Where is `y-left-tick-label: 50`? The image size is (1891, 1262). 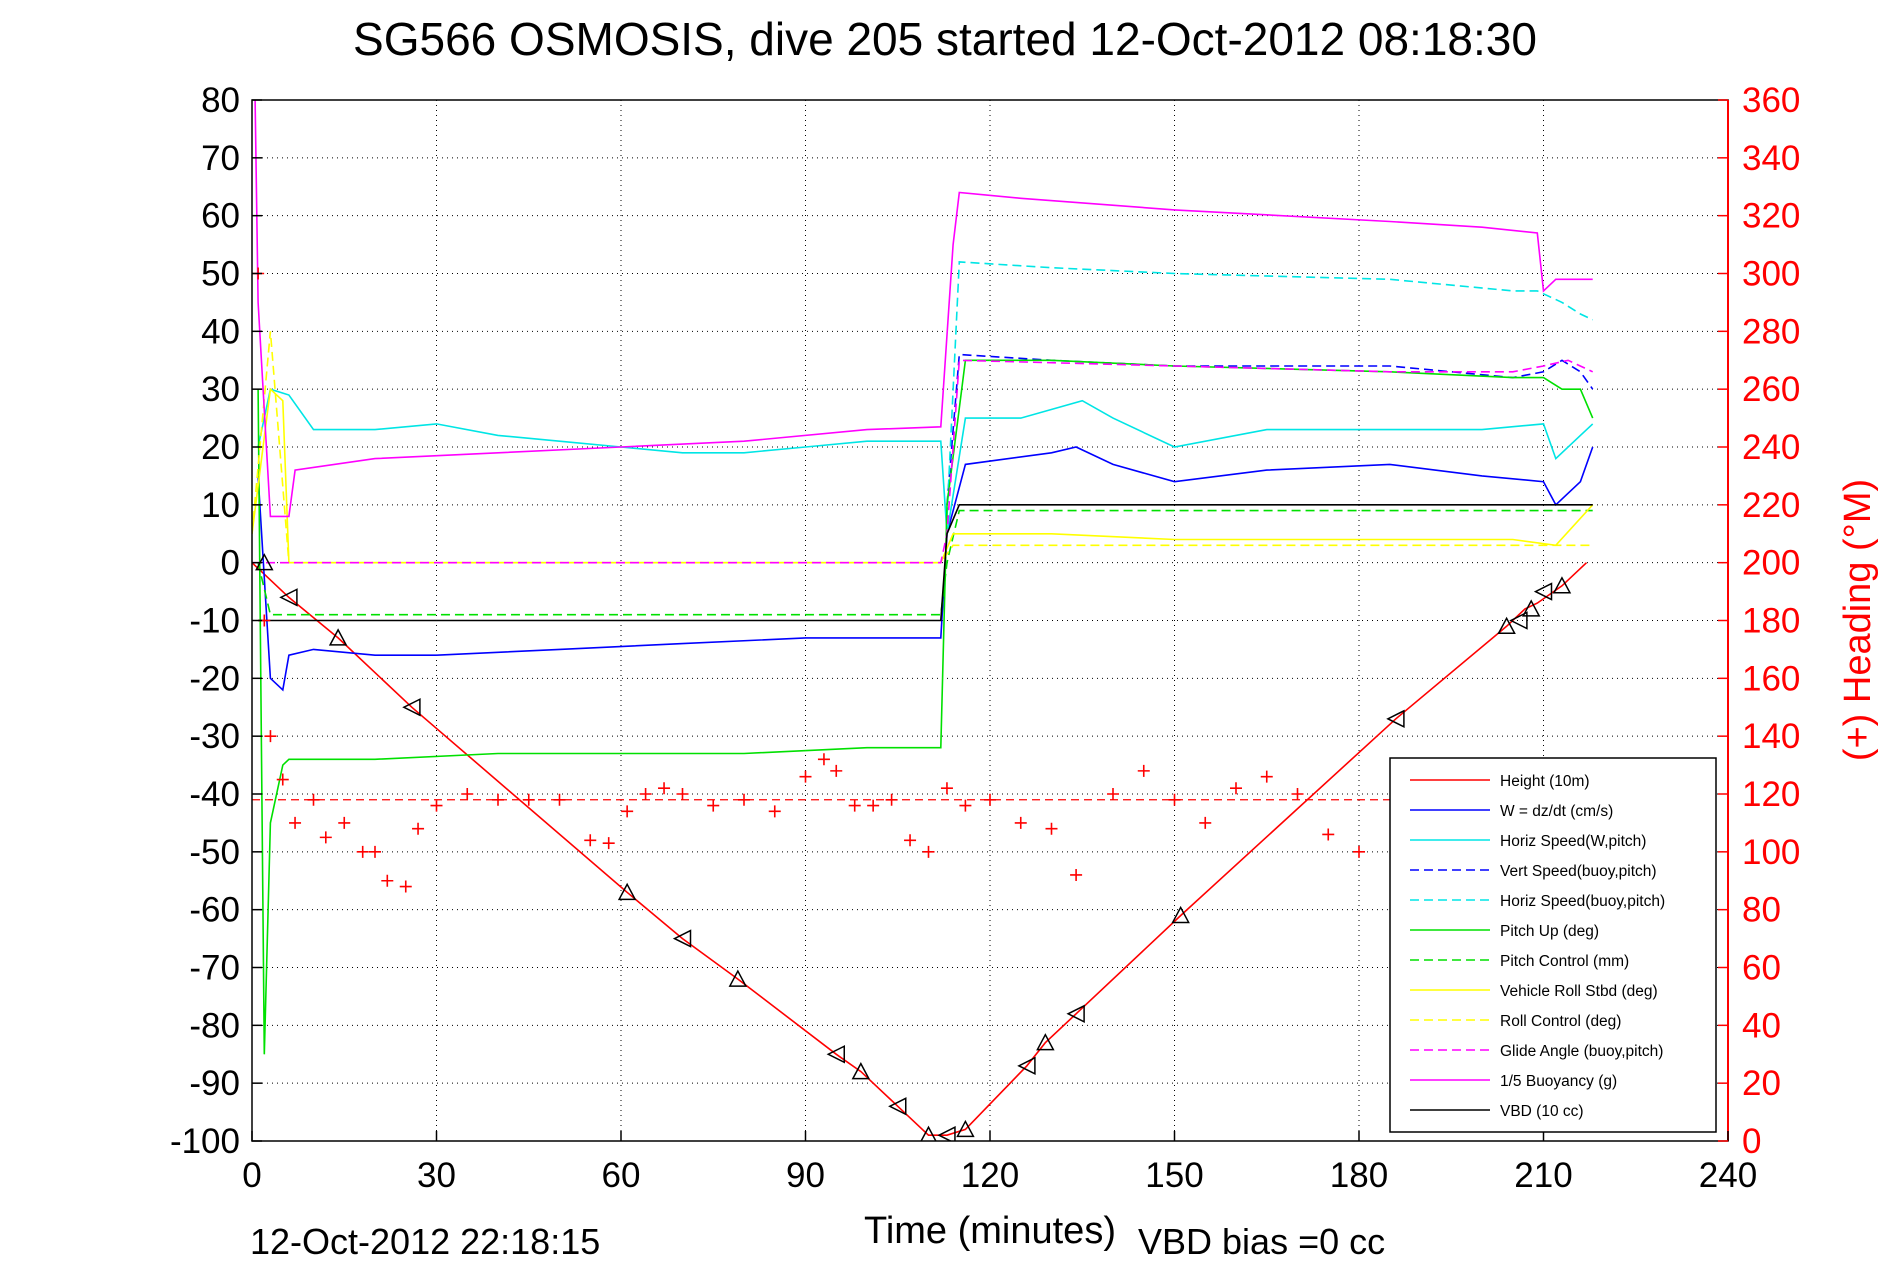 y-left-tick-label: 50 is located at coordinates (220, 274).